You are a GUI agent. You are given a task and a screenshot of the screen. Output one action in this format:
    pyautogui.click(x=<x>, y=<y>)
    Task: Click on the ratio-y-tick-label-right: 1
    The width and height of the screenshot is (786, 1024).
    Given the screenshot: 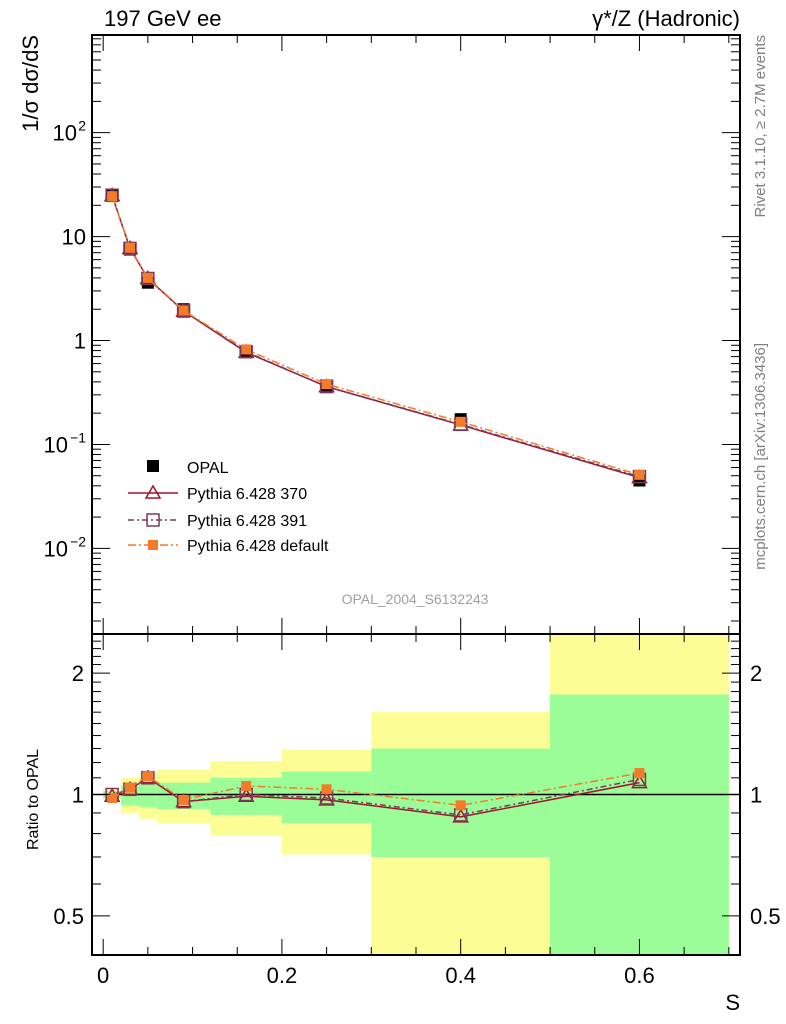 What is the action you would take?
    pyautogui.click(x=756, y=795)
    